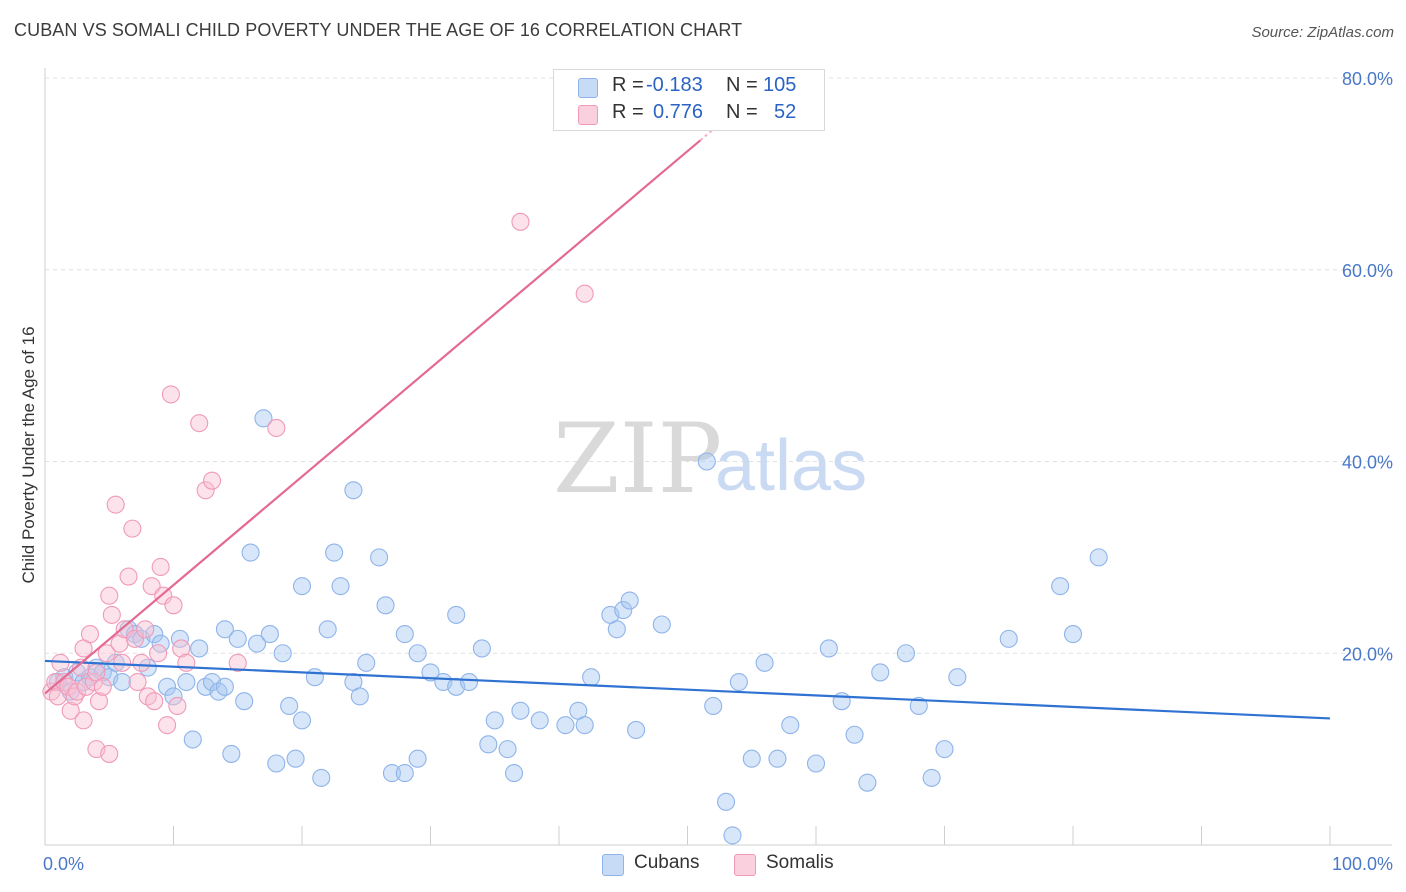 This screenshot has height=892, width=1406. I want to click on x-tick-label: 100.0%, so click(1362, 864).